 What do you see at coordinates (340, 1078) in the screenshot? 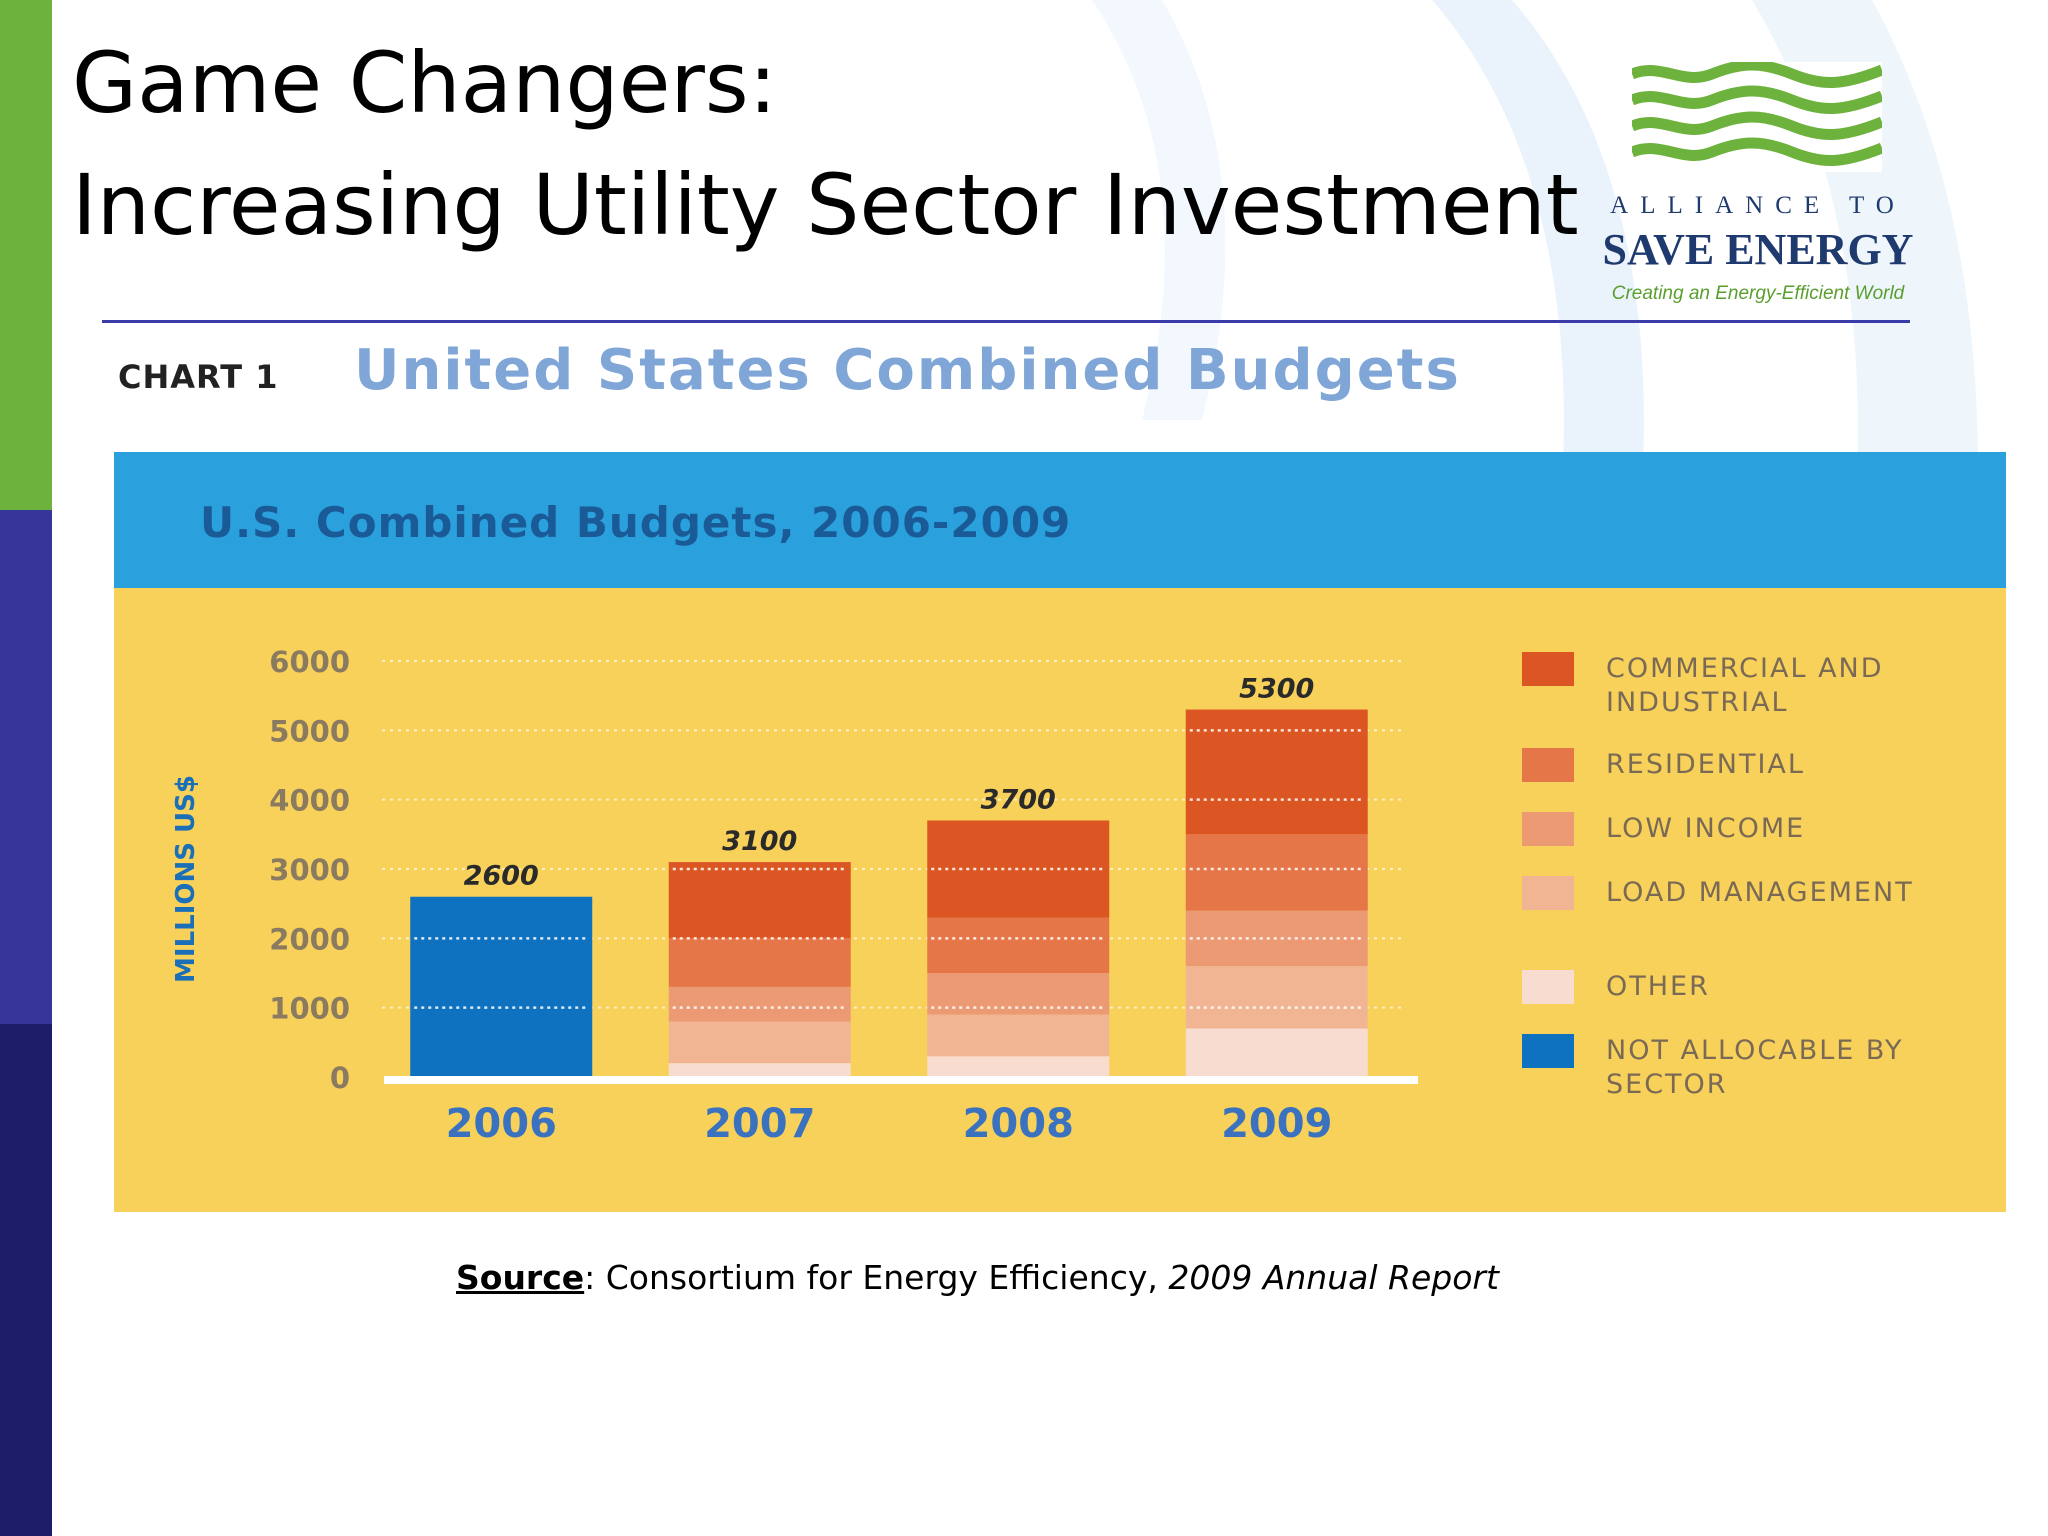
I see `y-tick-label: 0` at bounding box center [340, 1078].